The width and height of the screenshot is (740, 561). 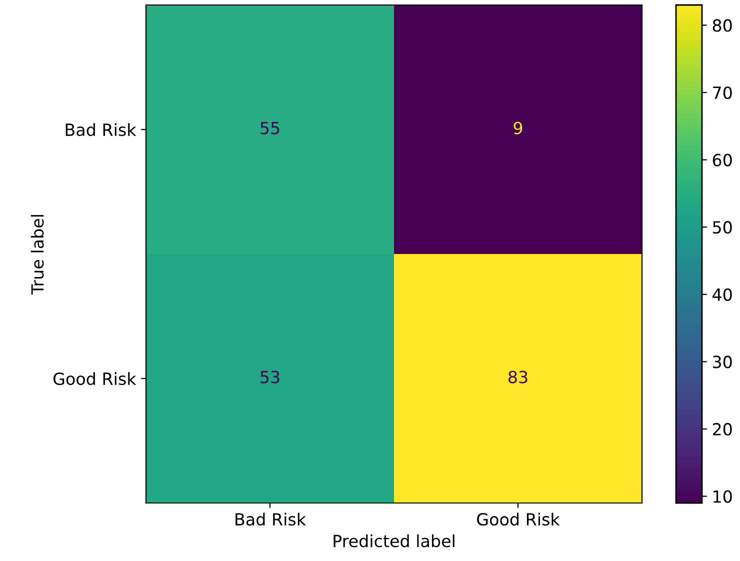 What do you see at coordinates (722, 362) in the screenshot?
I see `color-bar-label: 30` at bounding box center [722, 362].